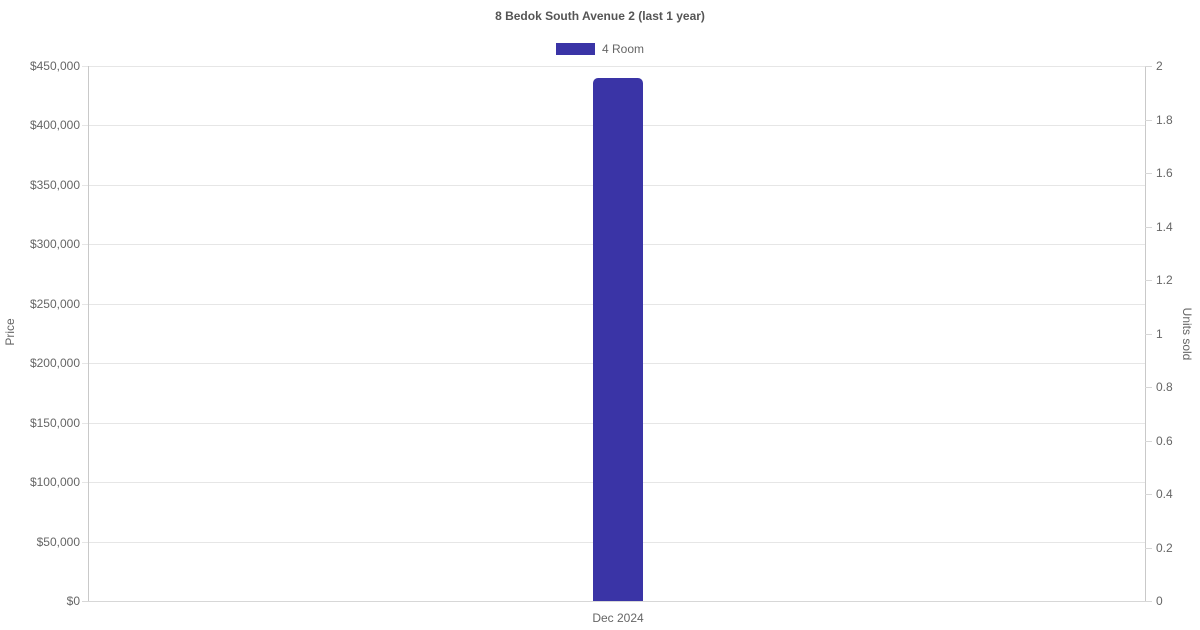 This screenshot has height=630, width=1200. Describe the element at coordinates (1164, 494) in the screenshot. I see `right-axis-tick-label: 0.4` at that location.